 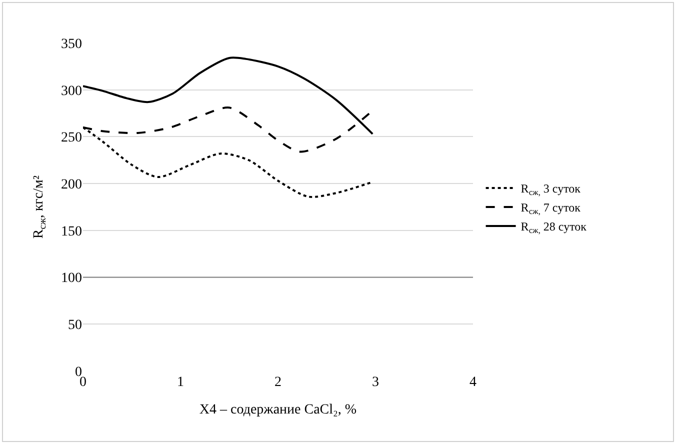 I want to click on y-tick-label: 250, so click(x=71, y=138).